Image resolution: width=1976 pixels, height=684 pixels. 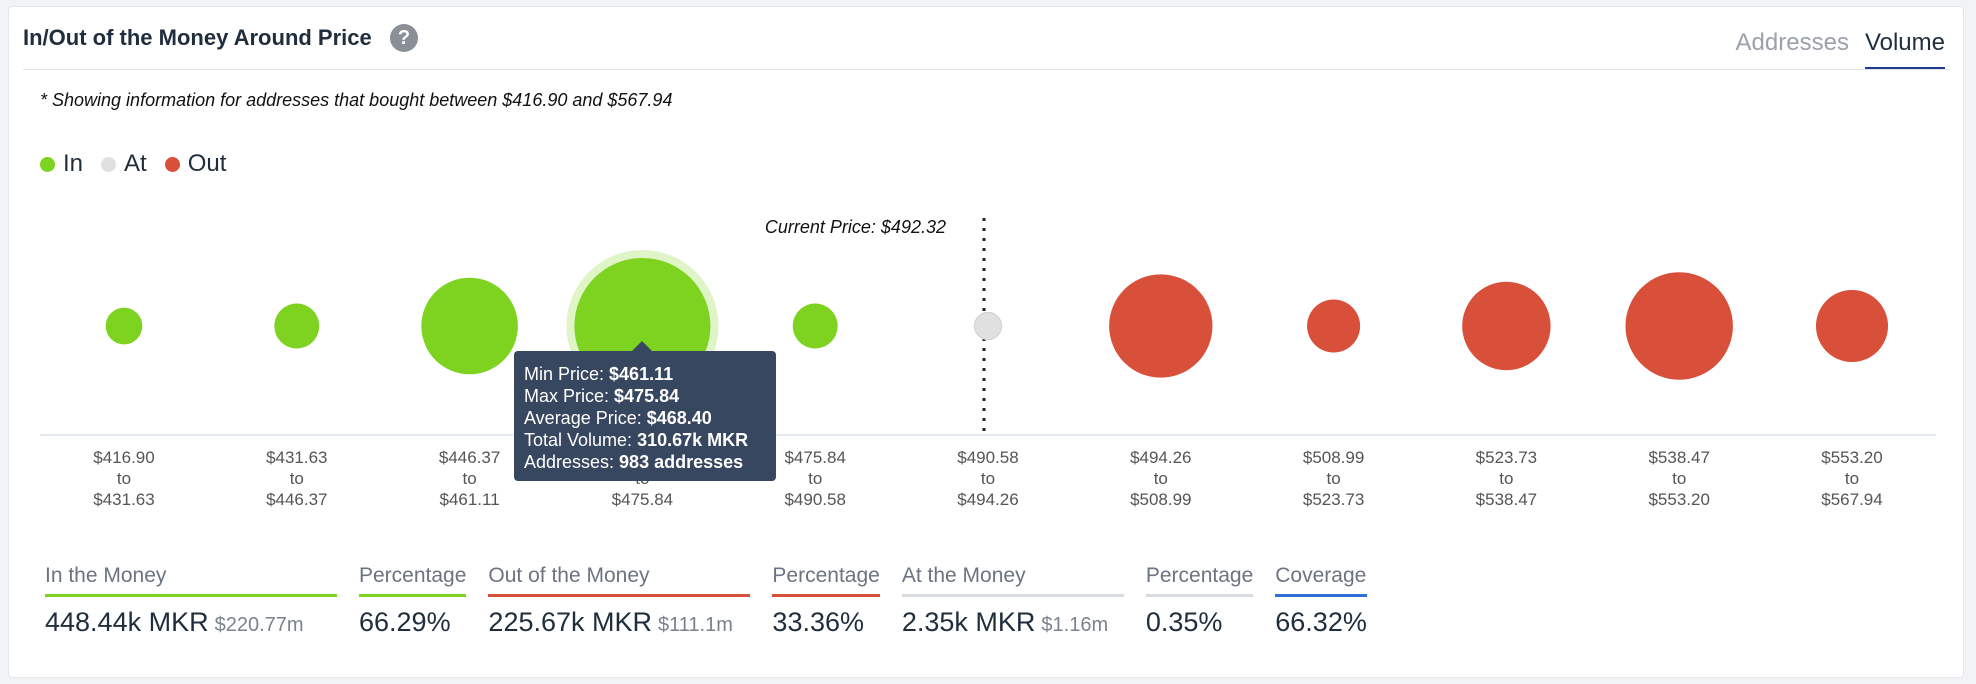 I want to click on legend-out-icon, so click(x=172, y=164).